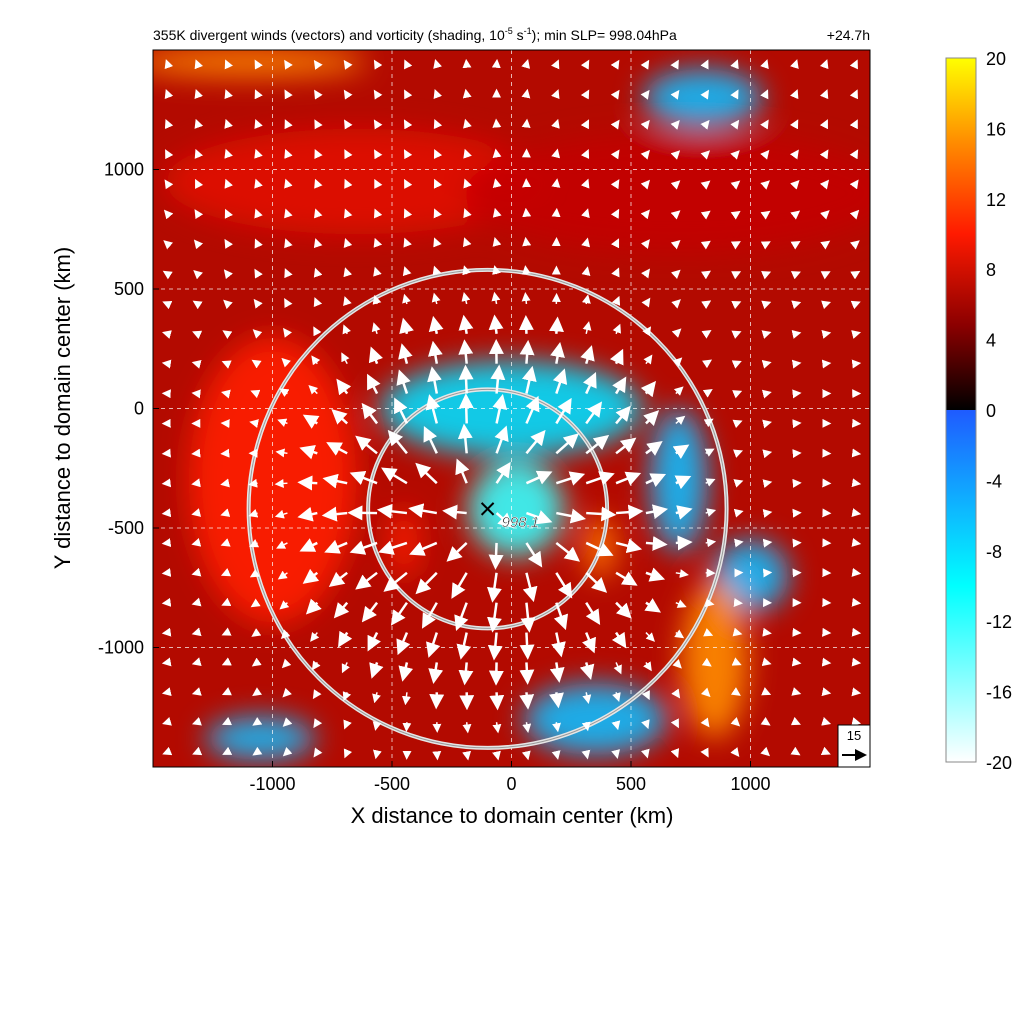  What do you see at coordinates (129, 289) in the screenshot?
I see `y-tick-label: 500` at bounding box center [129, 289].